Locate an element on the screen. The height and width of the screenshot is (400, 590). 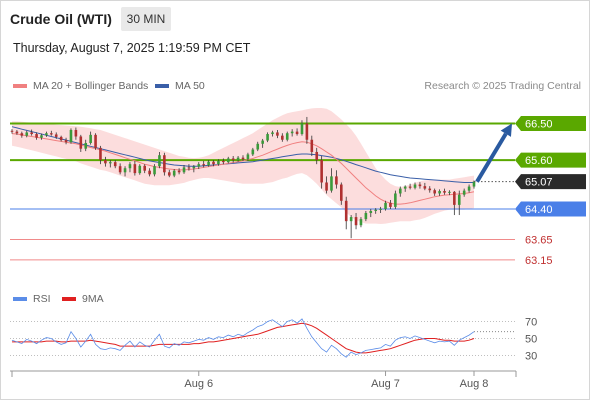
legend-ma50: MA 50 is located at coordinates (180, 86).